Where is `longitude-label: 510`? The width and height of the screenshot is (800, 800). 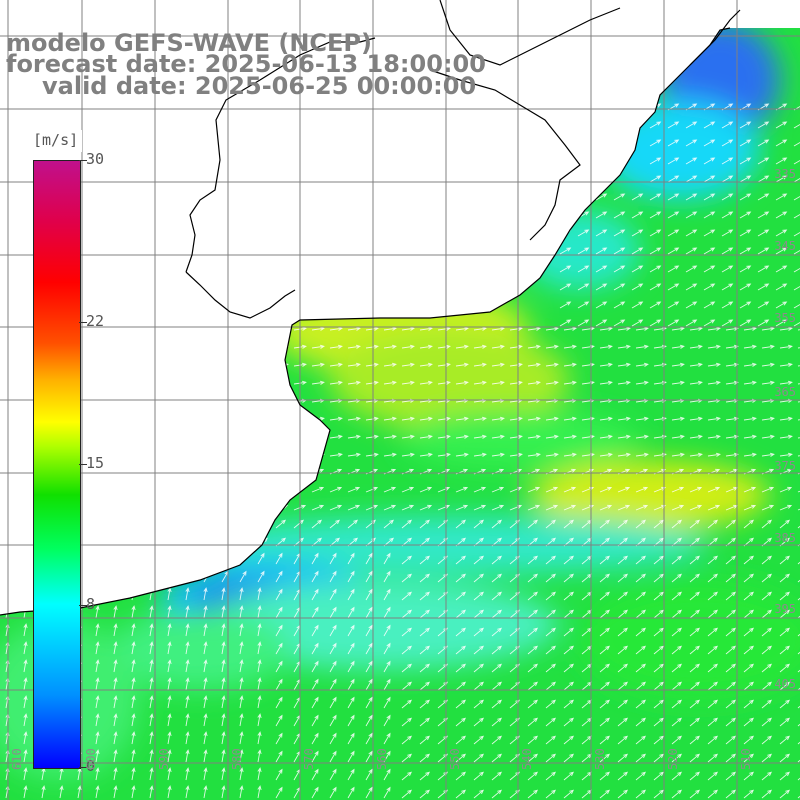
longitude-label: 510 is located at coordinates (746, 759).